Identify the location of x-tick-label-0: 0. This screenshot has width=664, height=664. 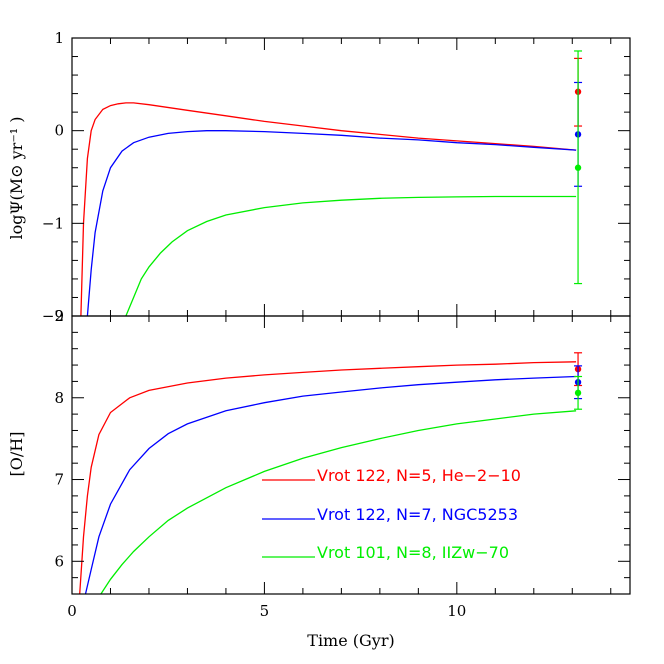
(72, 611).